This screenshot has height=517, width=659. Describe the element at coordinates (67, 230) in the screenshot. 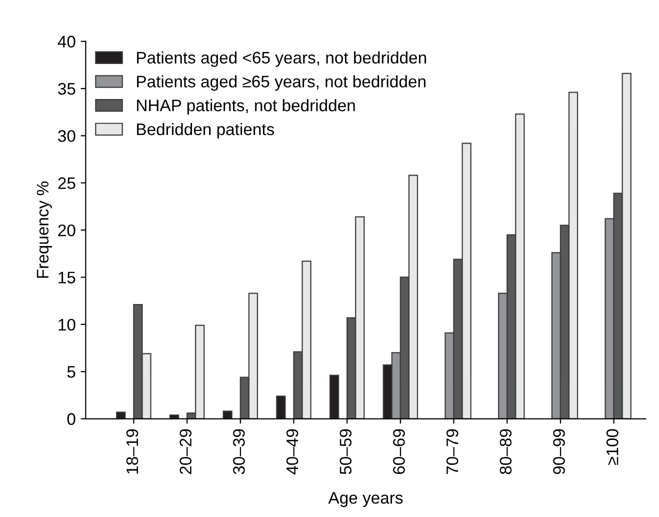

I see `y-tick-label: 20` at that location.